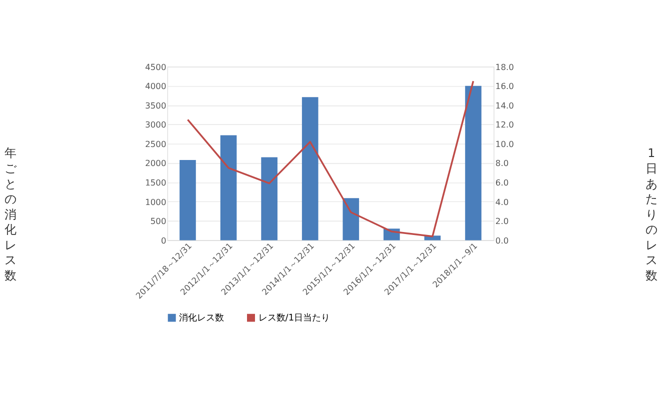  I want to click on y2-tick-label: 0.0, so click(502, 240).